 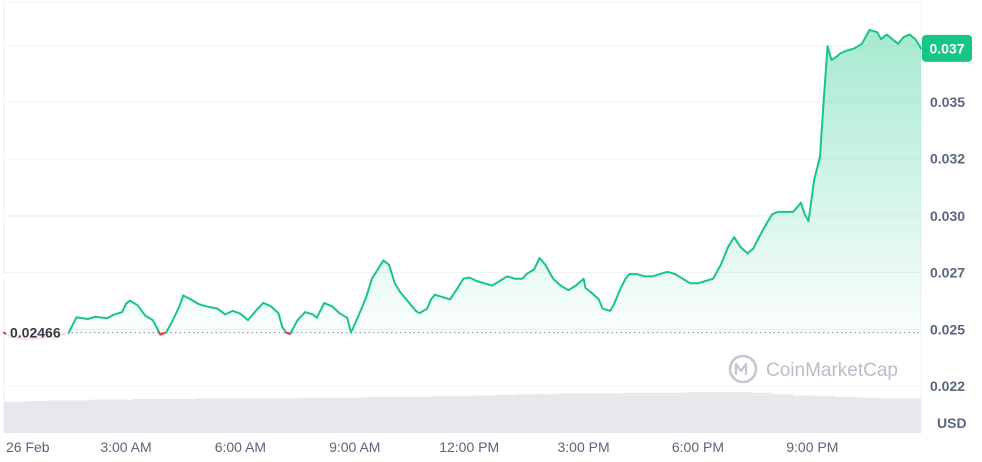 I want to click on x-tick-label: 6:00 PM, so click(x=698, y=447).